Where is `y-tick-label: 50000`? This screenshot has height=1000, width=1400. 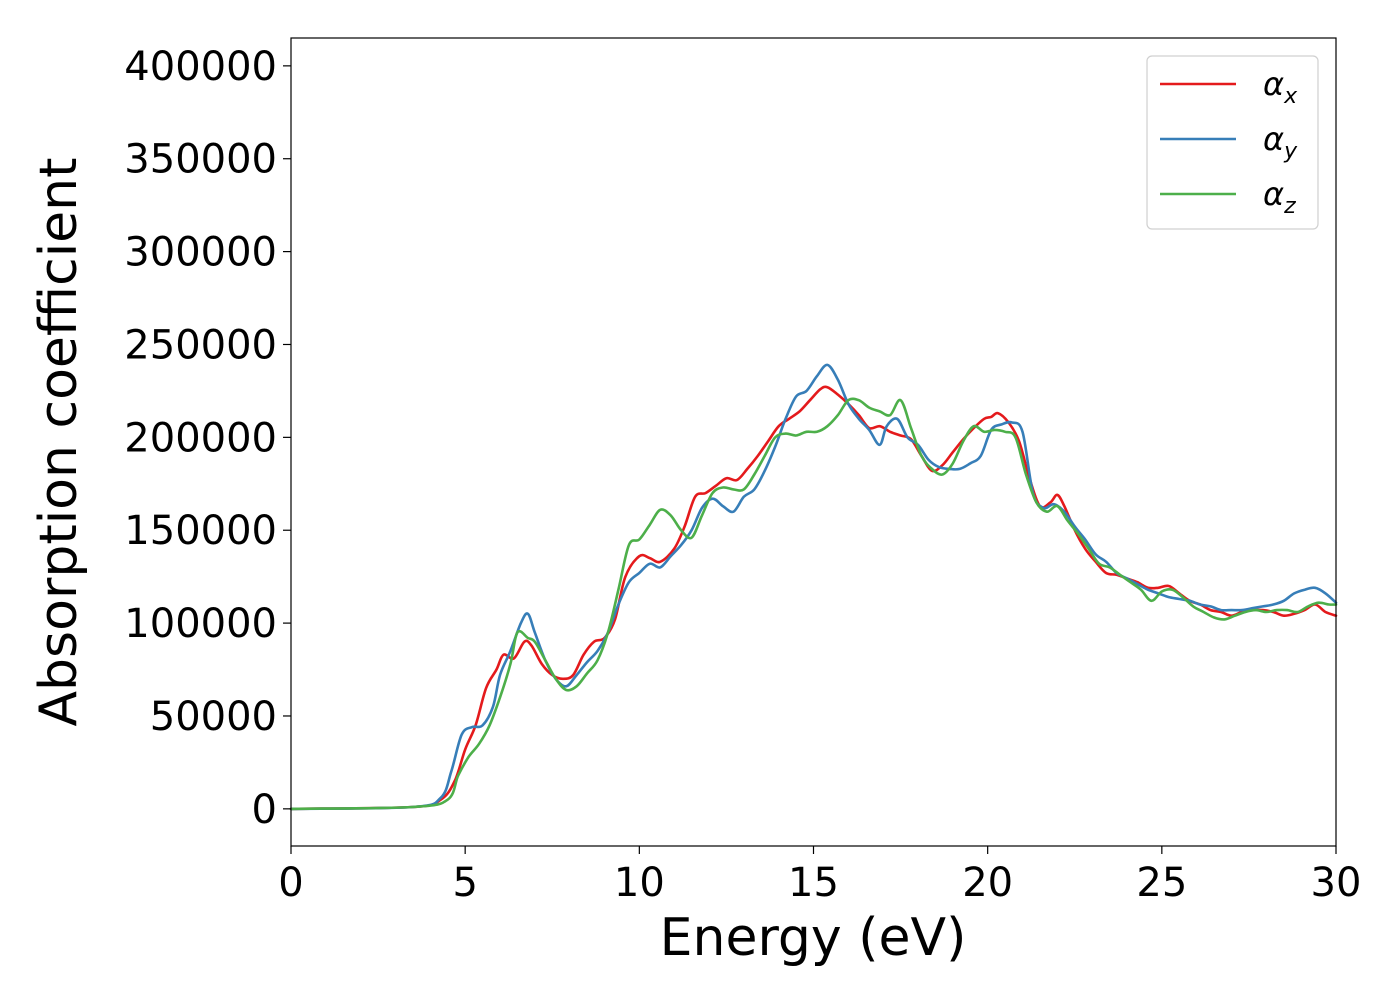
y-tick-label: 50000 is located at coordinates (213, 717).